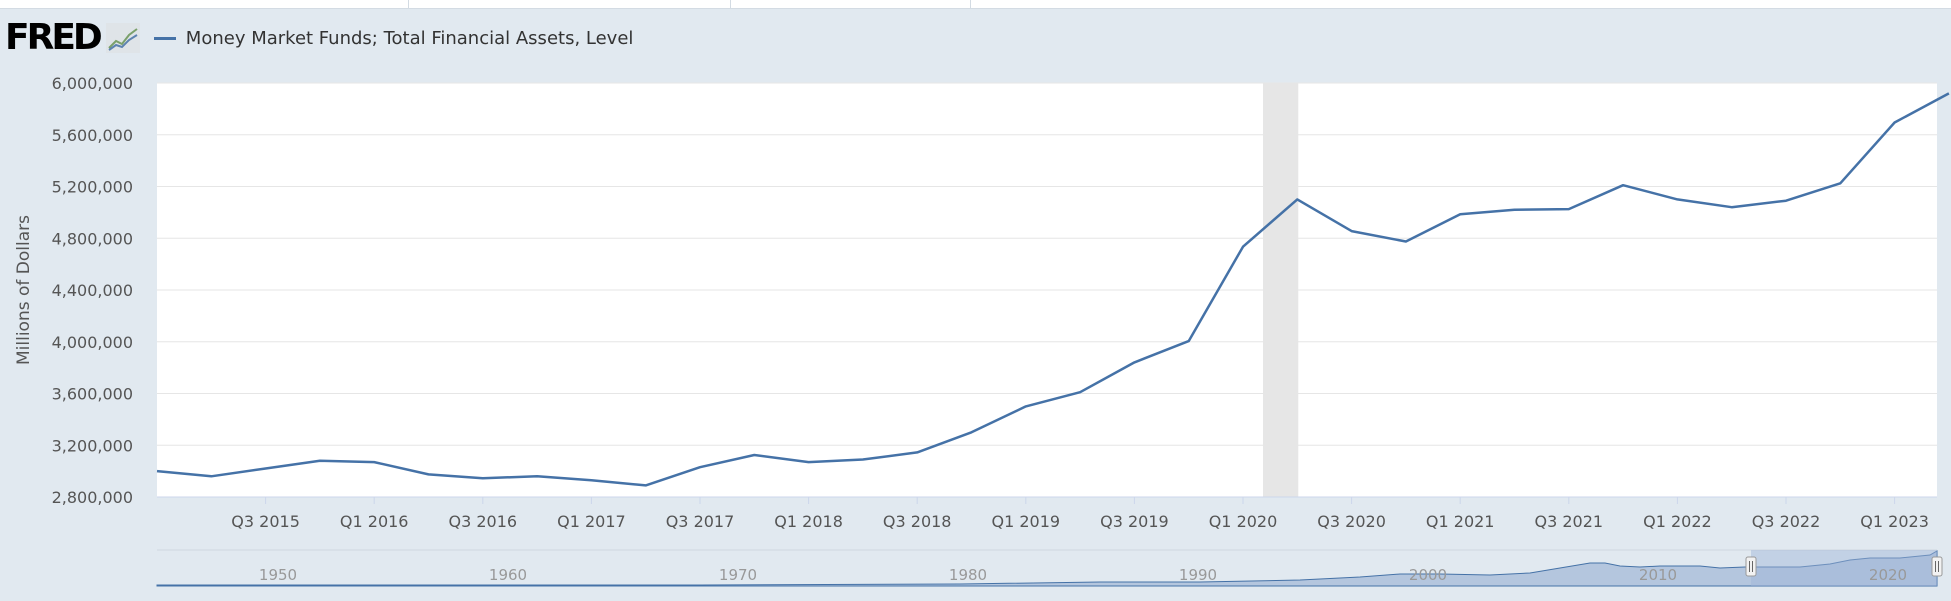  What do you see at coordinates (92, 238) in the screenshot?
I see `y-tick-label: 4,800,000` at bounding box center [92, 238].